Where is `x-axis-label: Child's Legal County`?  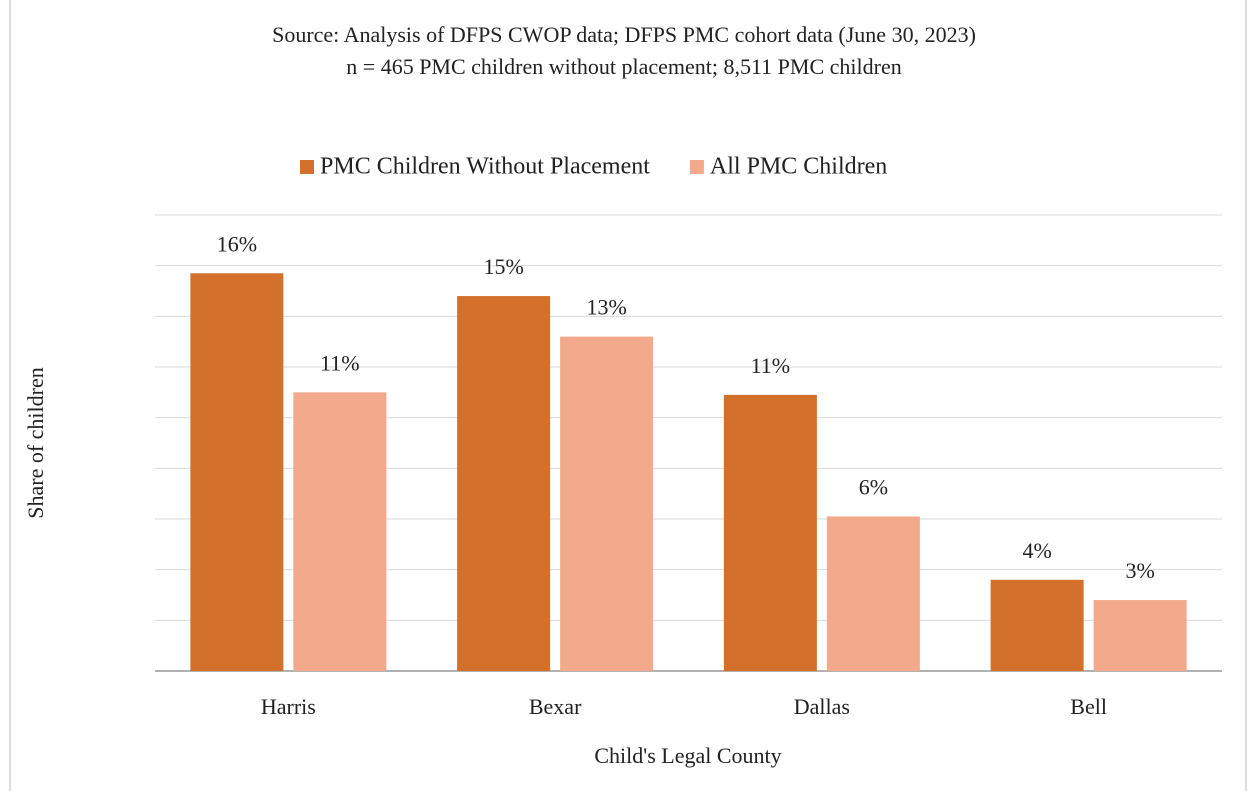
x-axis-label: Child's Legal County is located at coordinates (687, 755).